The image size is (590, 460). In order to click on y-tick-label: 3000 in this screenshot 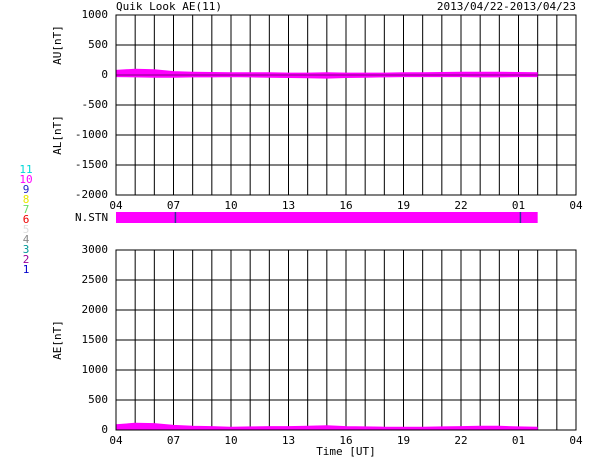, I will do `click(95, 249)`.